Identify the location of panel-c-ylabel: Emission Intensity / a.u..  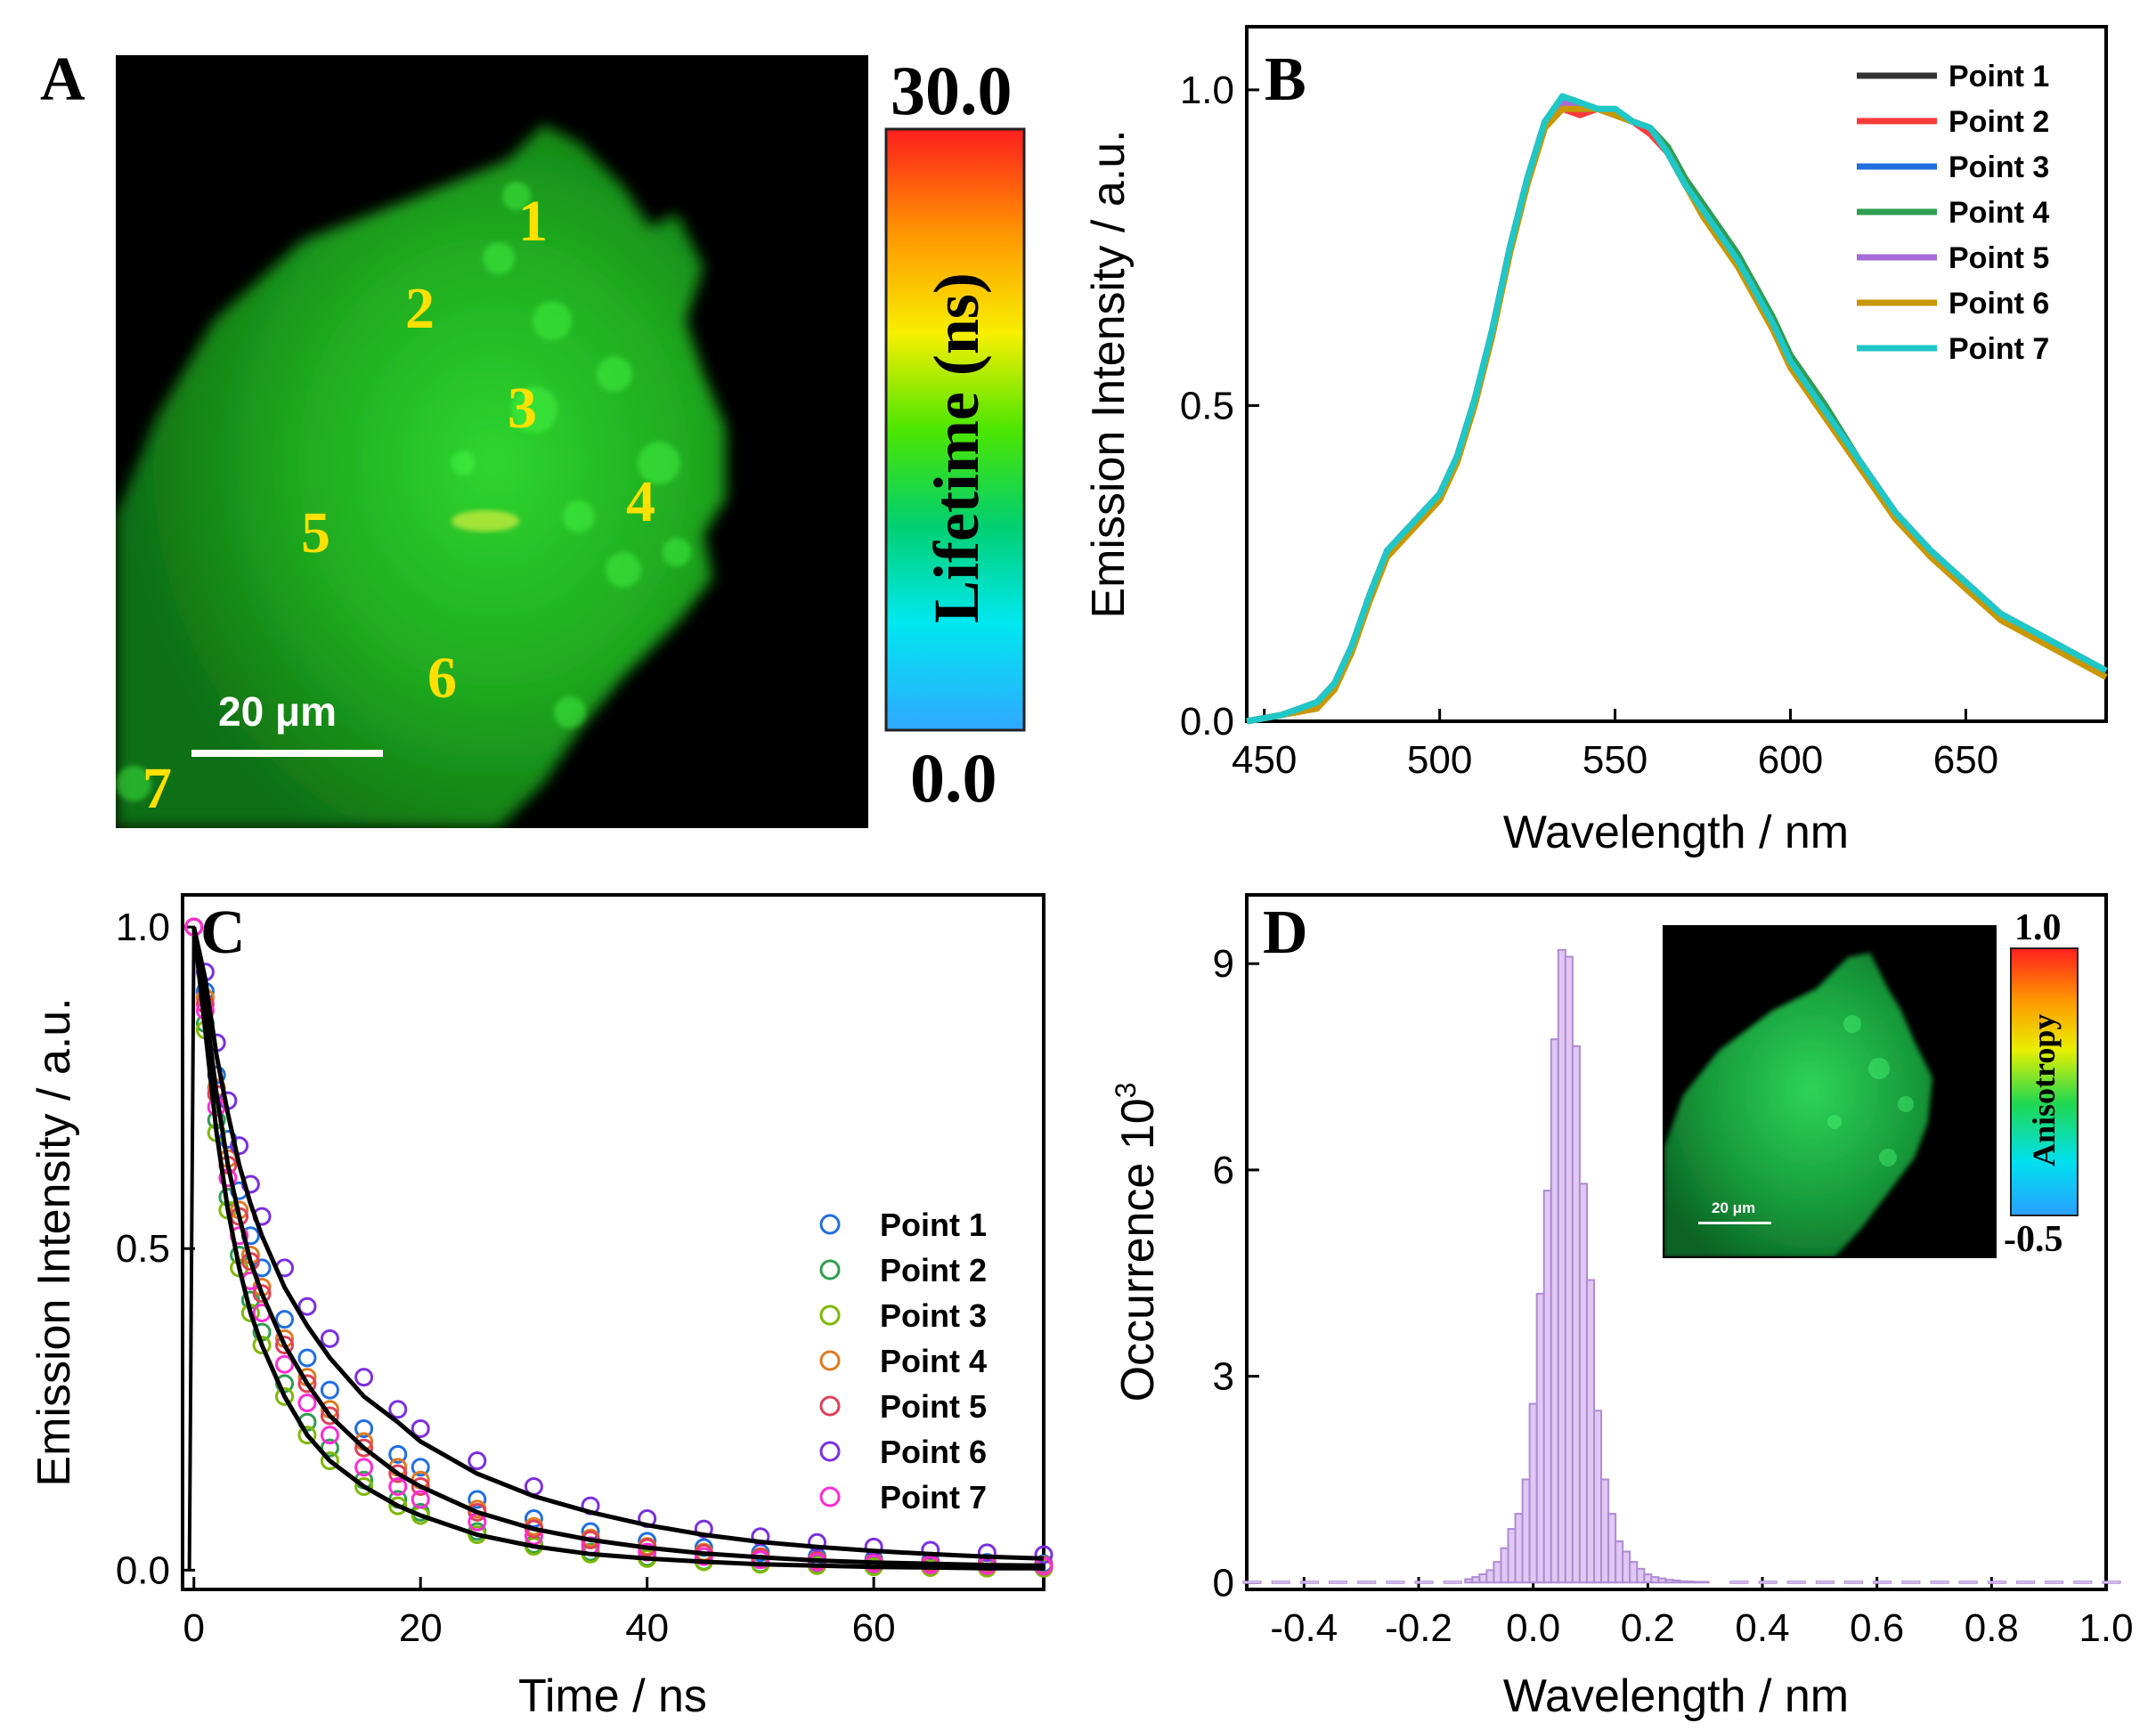
(54, 1241).